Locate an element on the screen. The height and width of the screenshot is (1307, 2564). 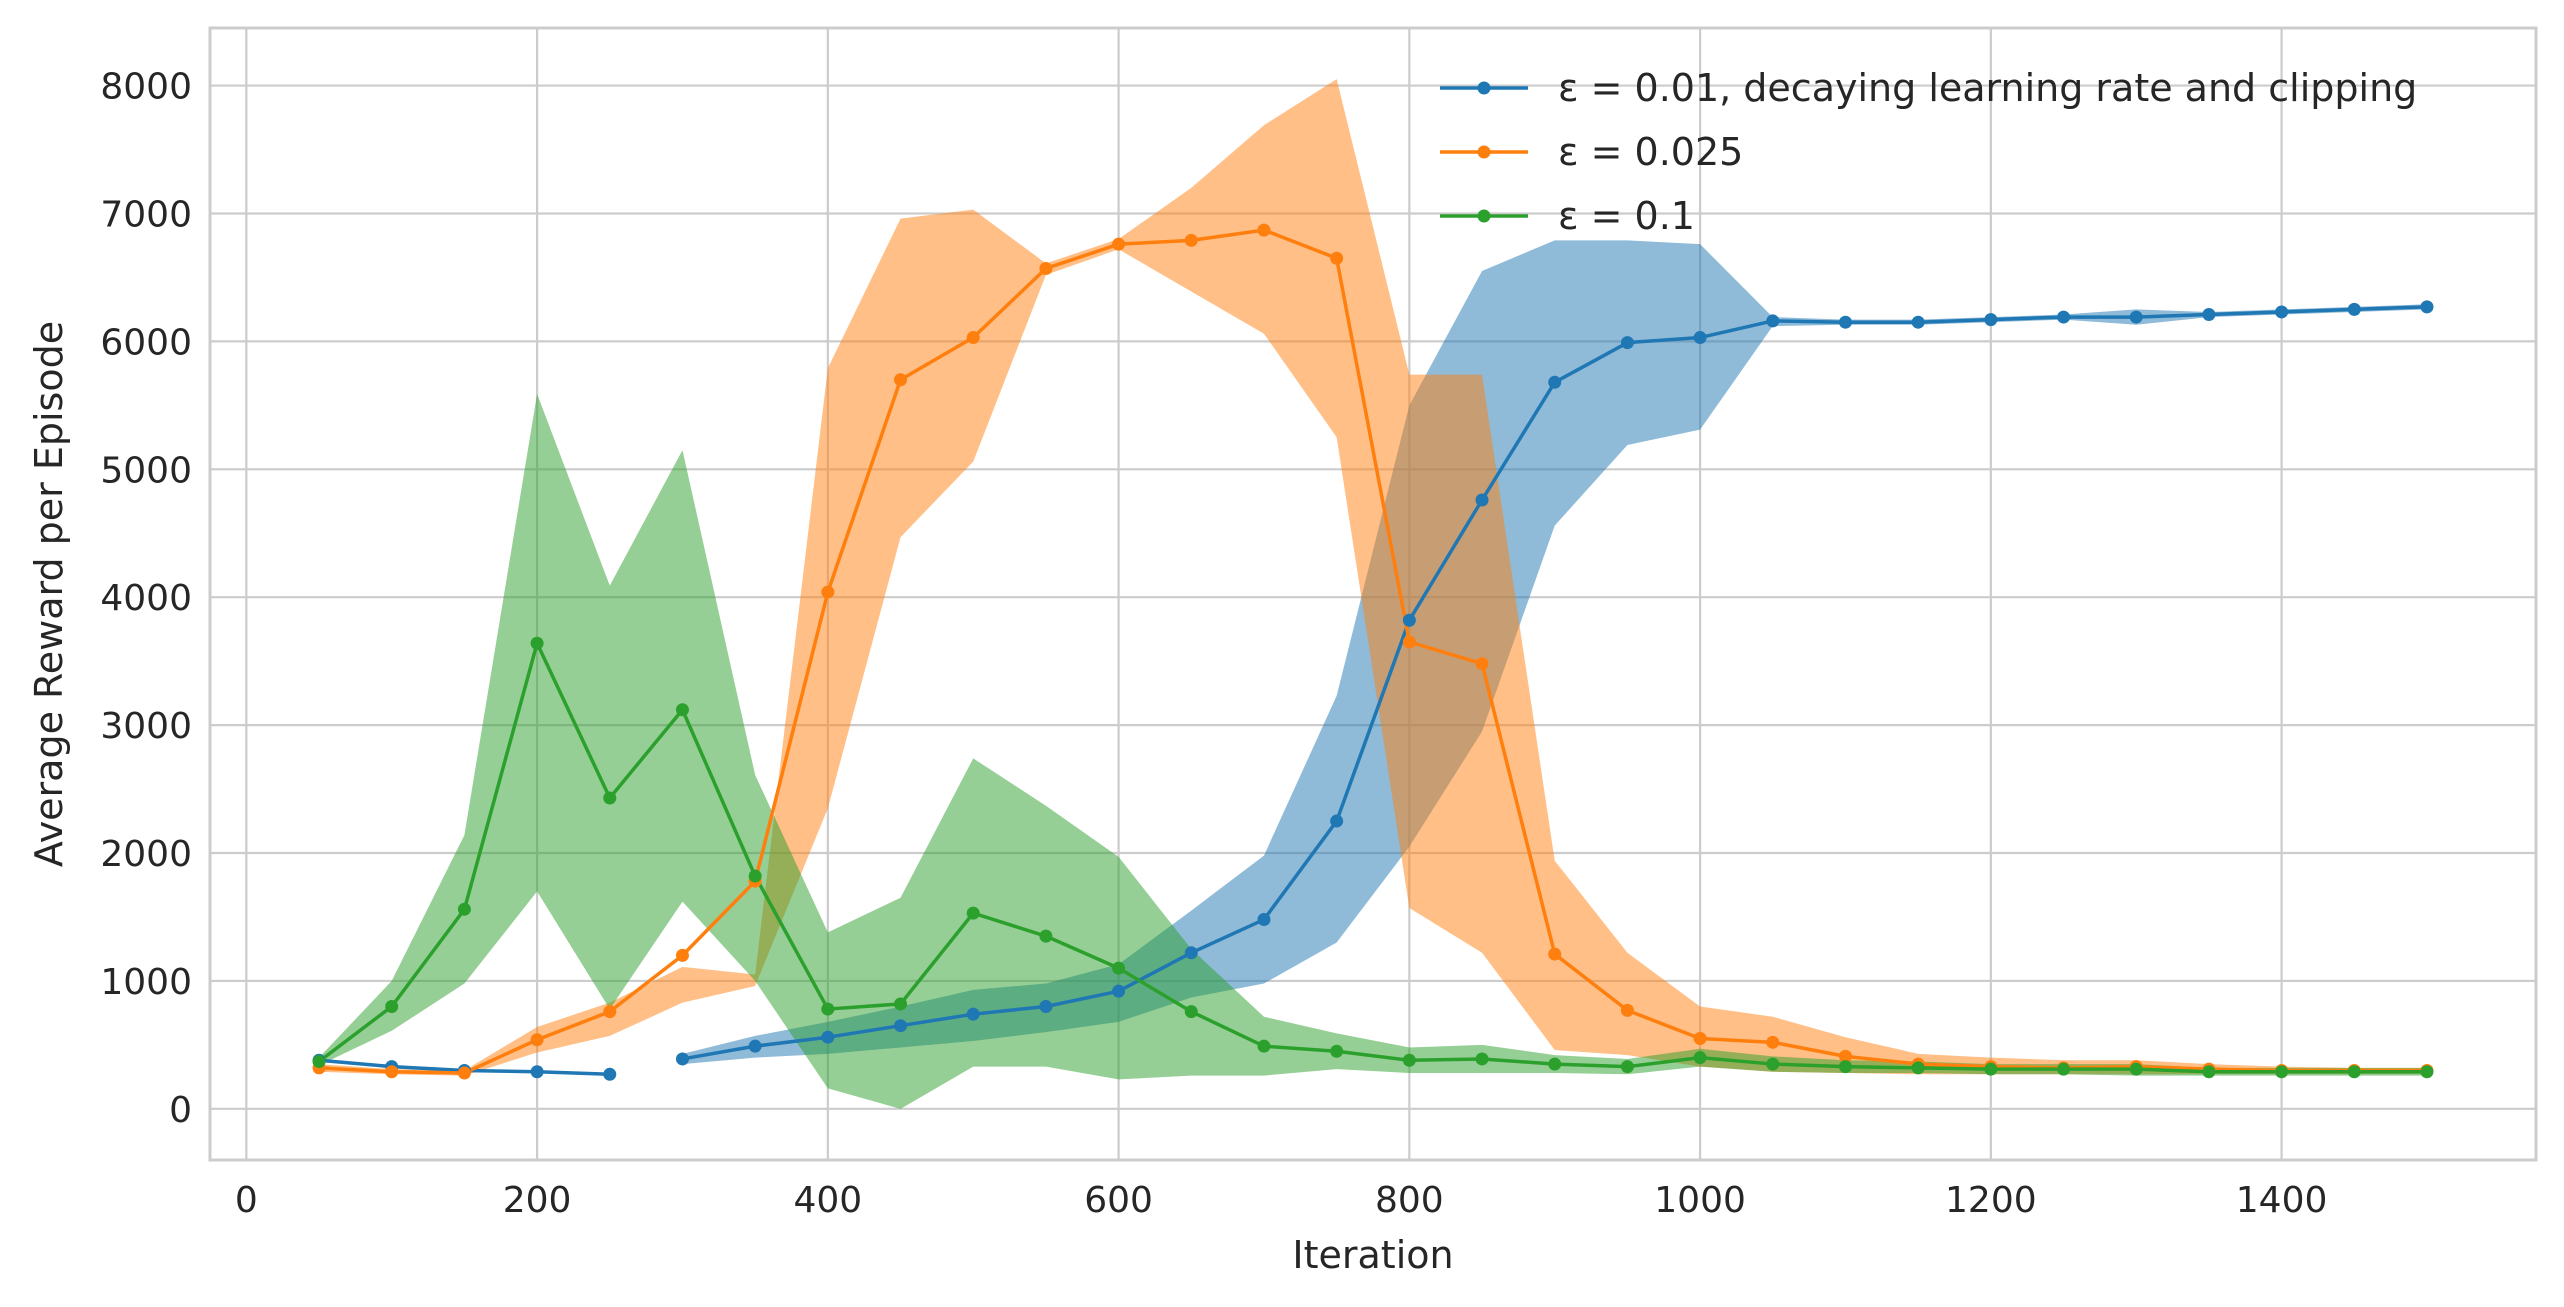
y-tick-label: 4000 is located at coordinates (146, 598).